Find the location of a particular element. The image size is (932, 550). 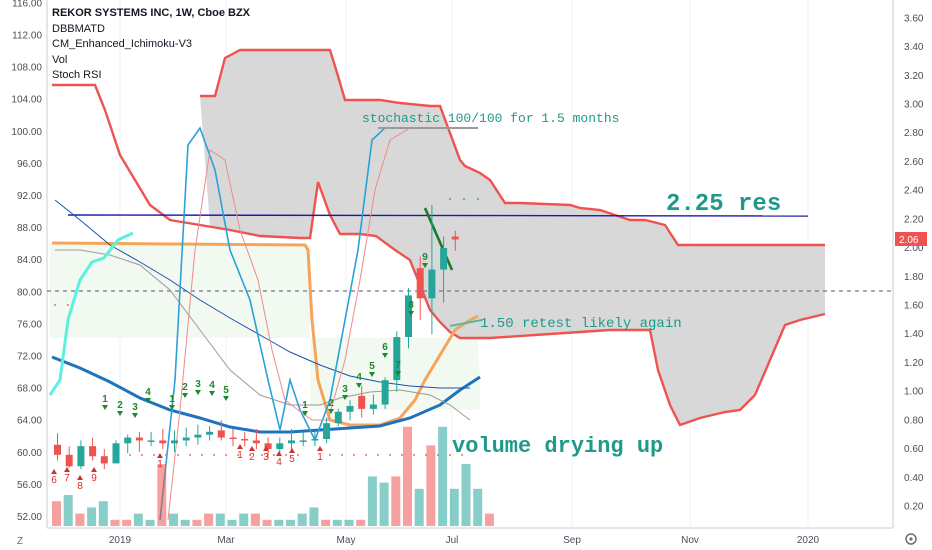

retest-annotation: 1.50 retest likely again is located at coordinates (581, 324).